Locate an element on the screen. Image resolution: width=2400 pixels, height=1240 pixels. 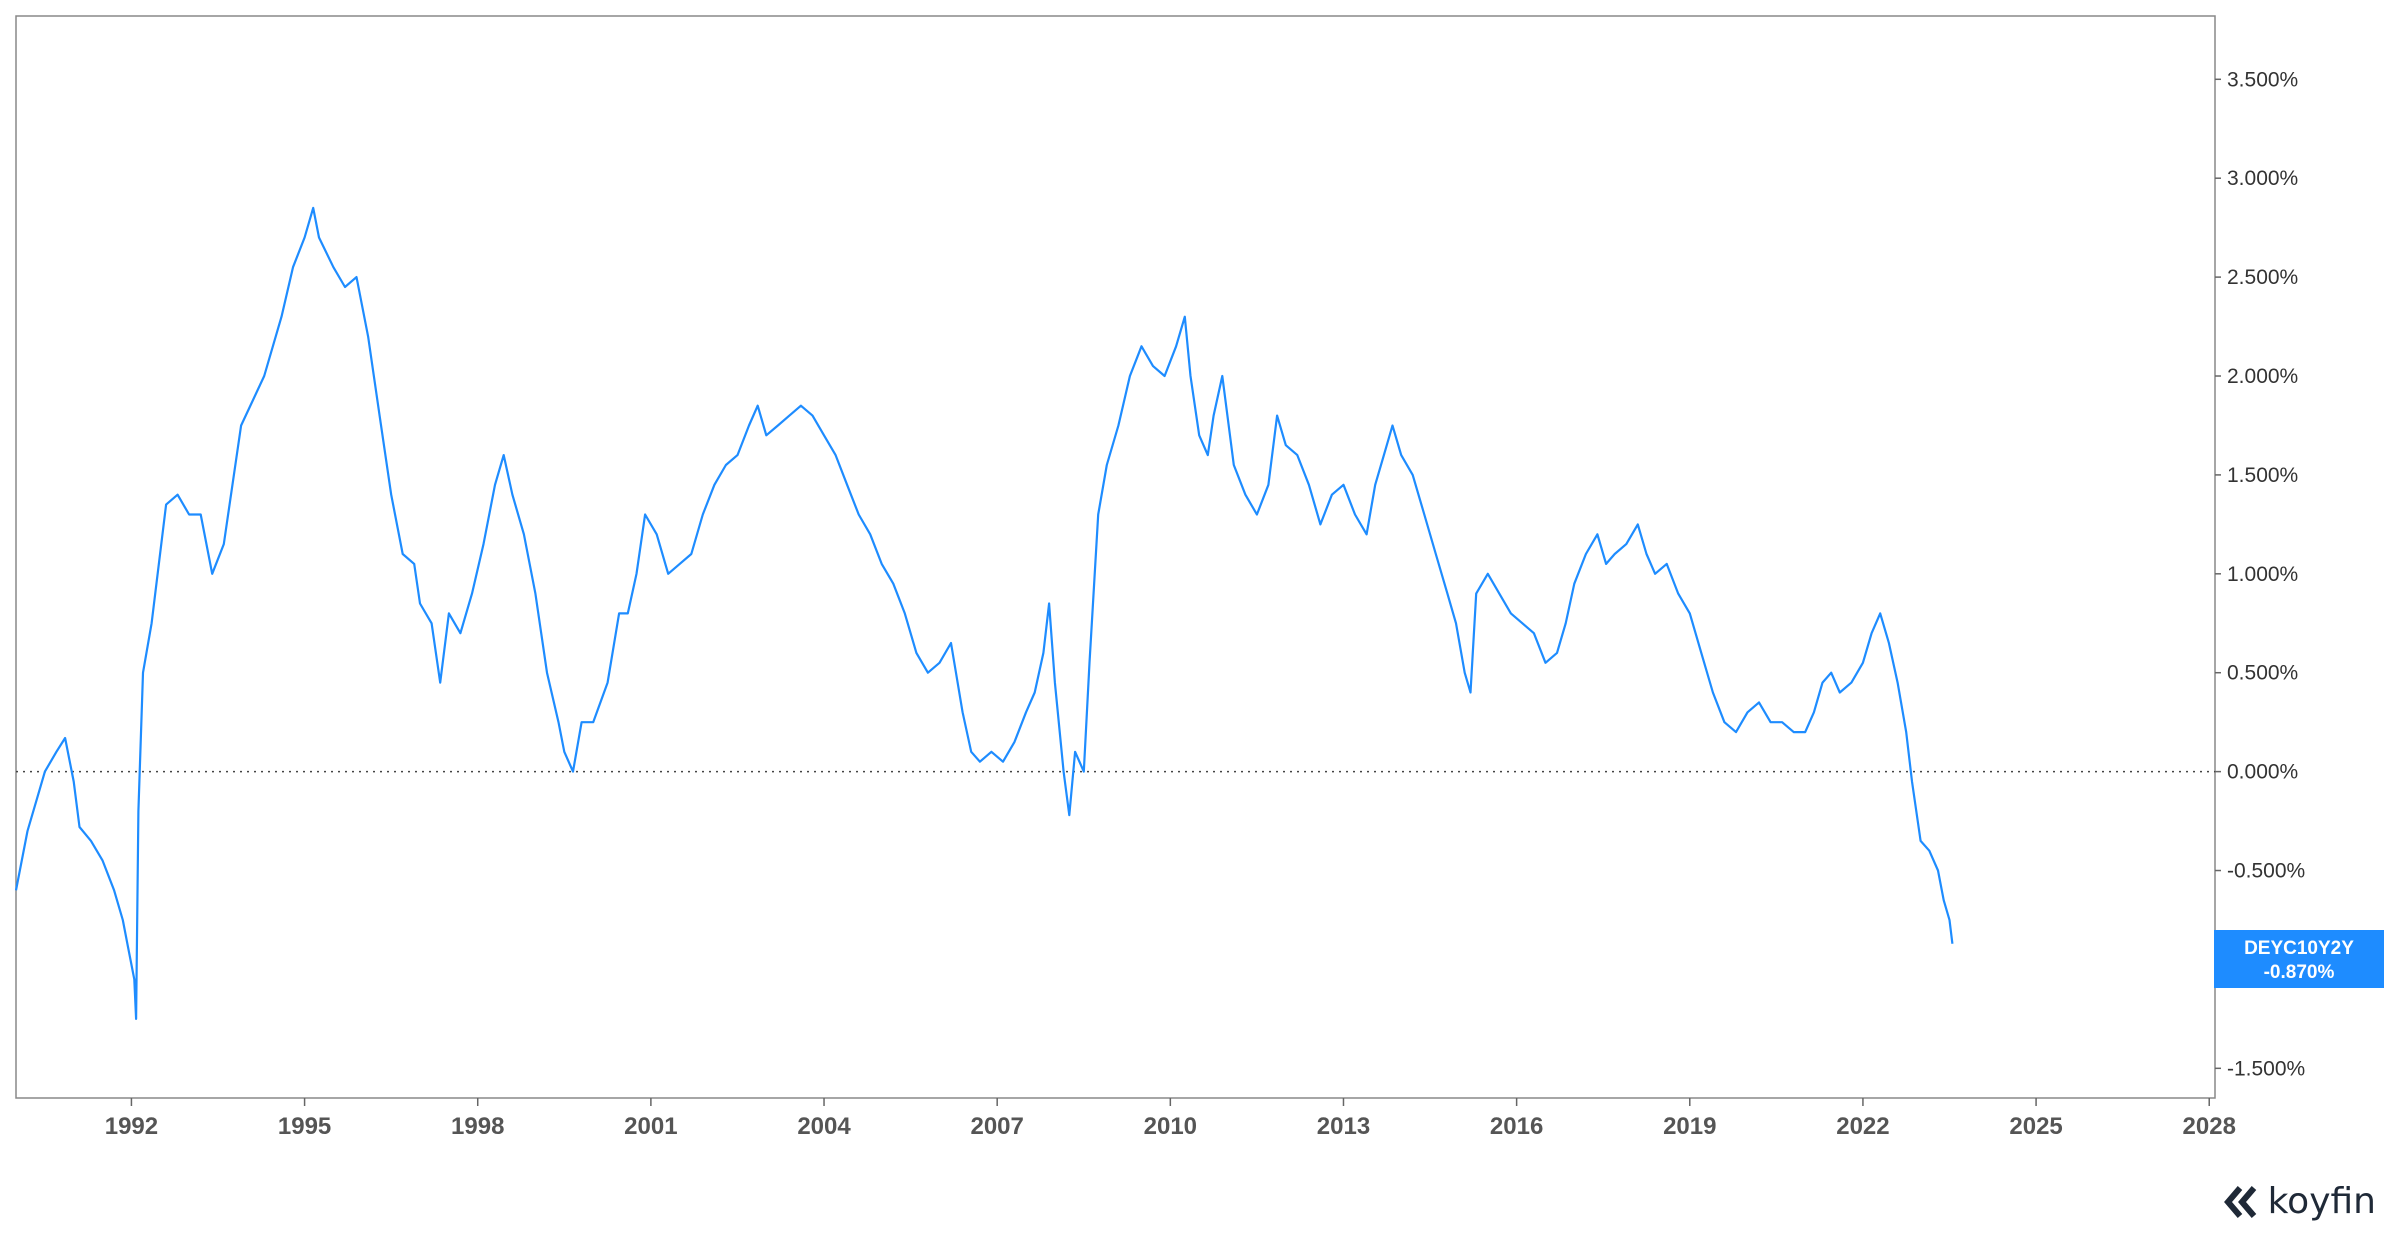
x-tick-label: 2007 is located at coordinates (996, 1126).